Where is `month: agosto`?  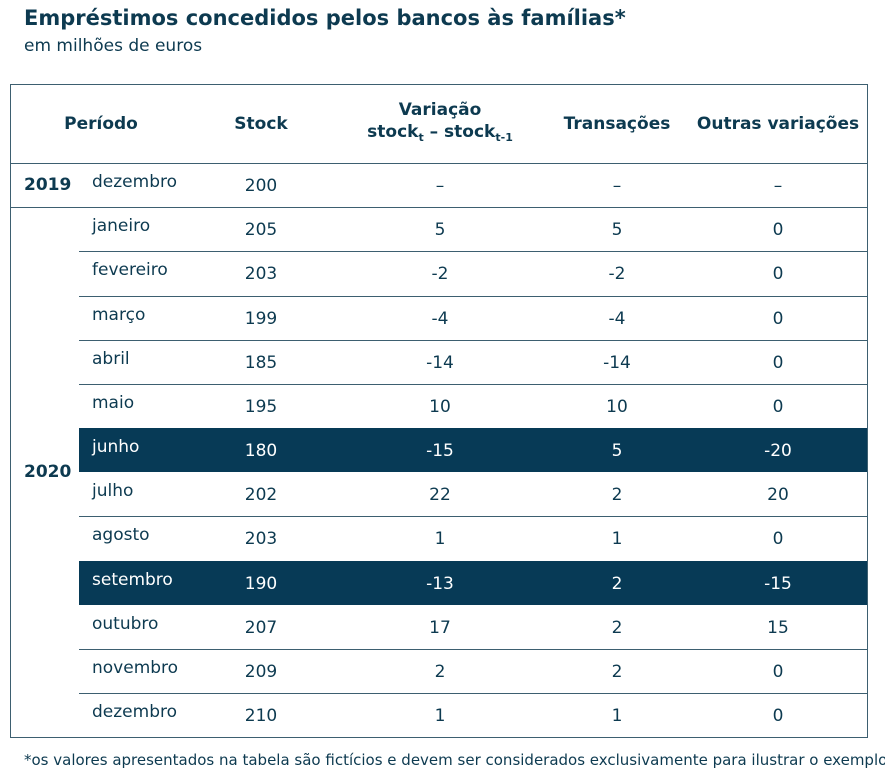
month: agosto is located at coordinates (121, 535).